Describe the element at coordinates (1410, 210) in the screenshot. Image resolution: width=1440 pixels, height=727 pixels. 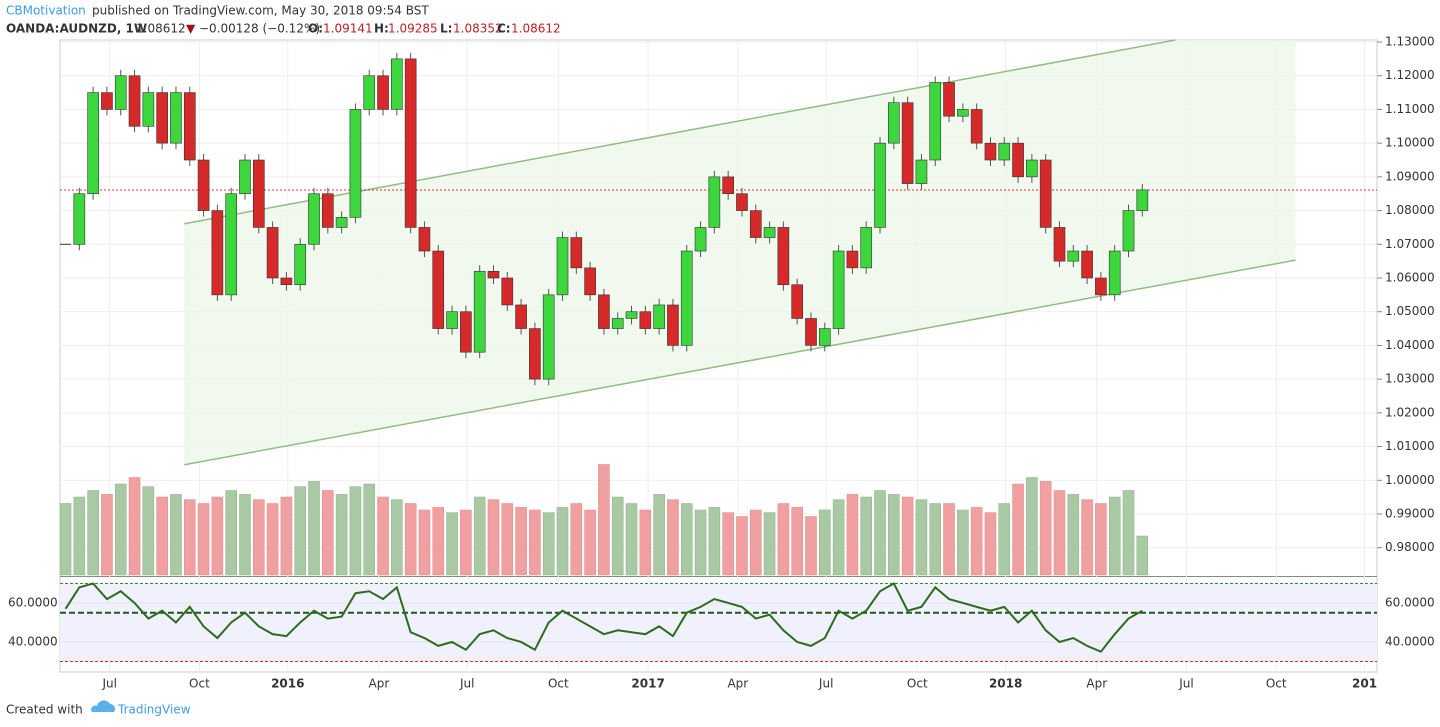
I see `y-tick-label: 1.08000` at that location.